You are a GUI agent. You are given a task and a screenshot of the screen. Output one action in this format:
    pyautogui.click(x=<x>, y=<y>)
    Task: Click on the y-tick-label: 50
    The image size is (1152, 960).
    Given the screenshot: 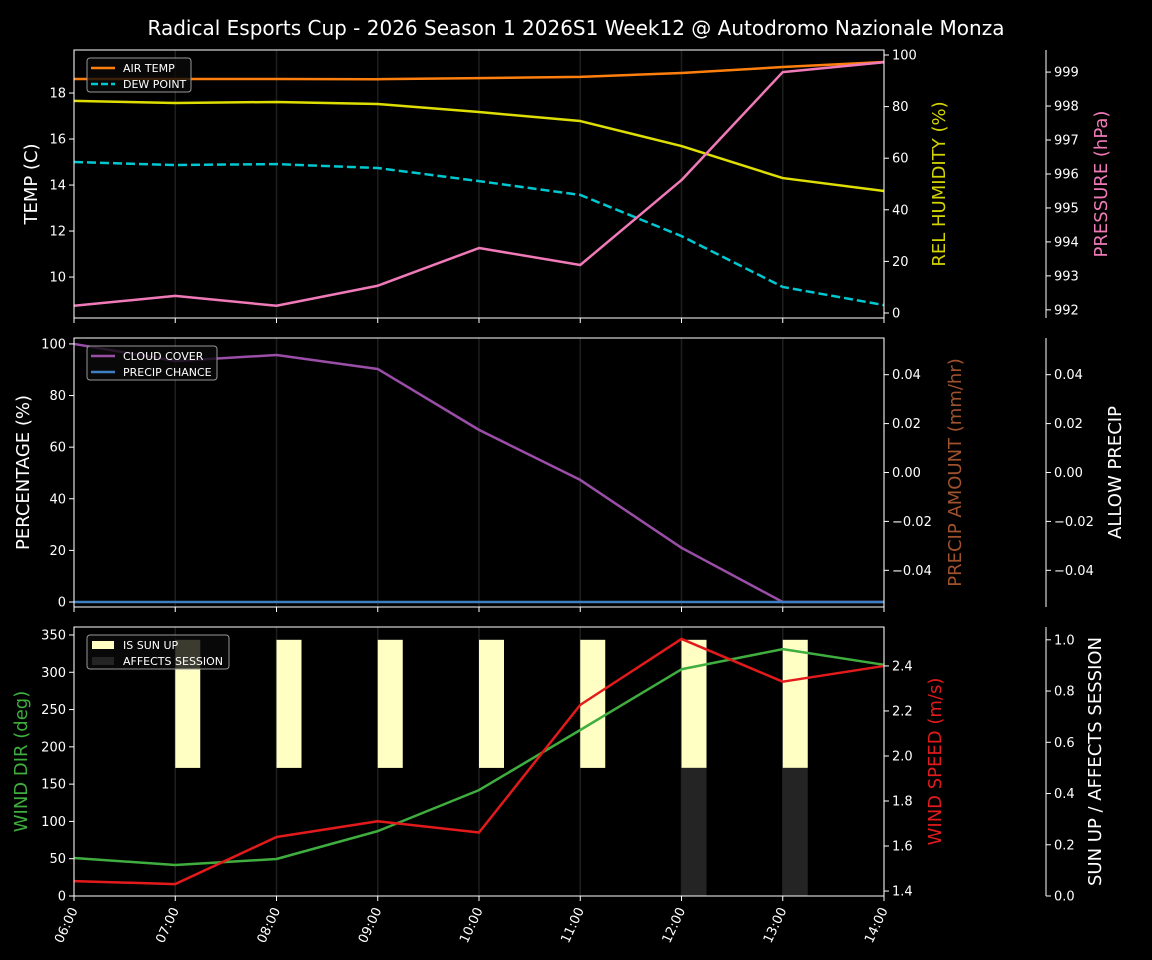 What is the action you would take?
    pyautogui.click(x=57, y=859)
    